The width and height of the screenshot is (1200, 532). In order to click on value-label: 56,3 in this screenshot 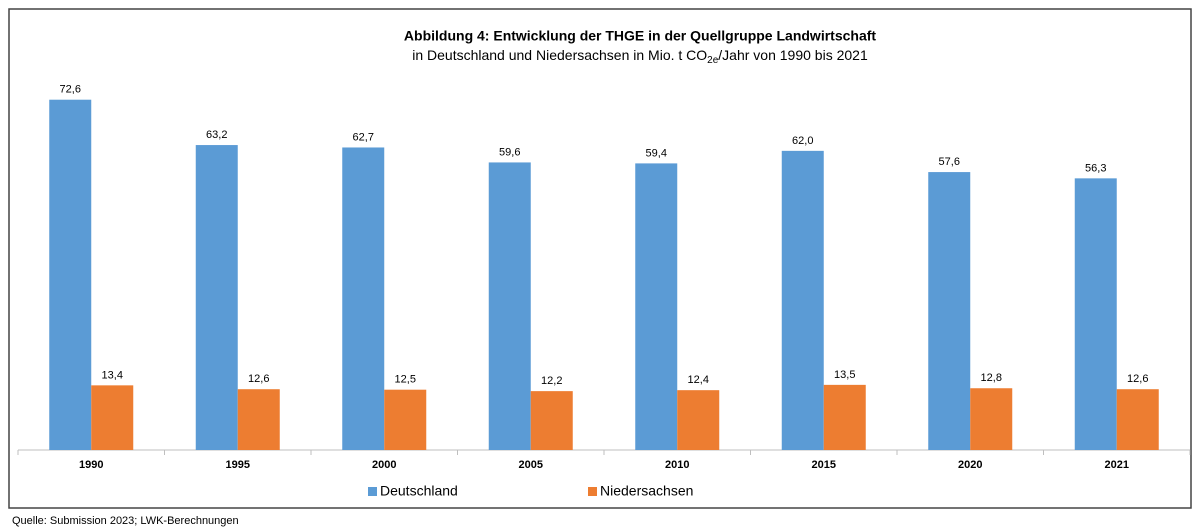, I will do `click(1095, 168)`.